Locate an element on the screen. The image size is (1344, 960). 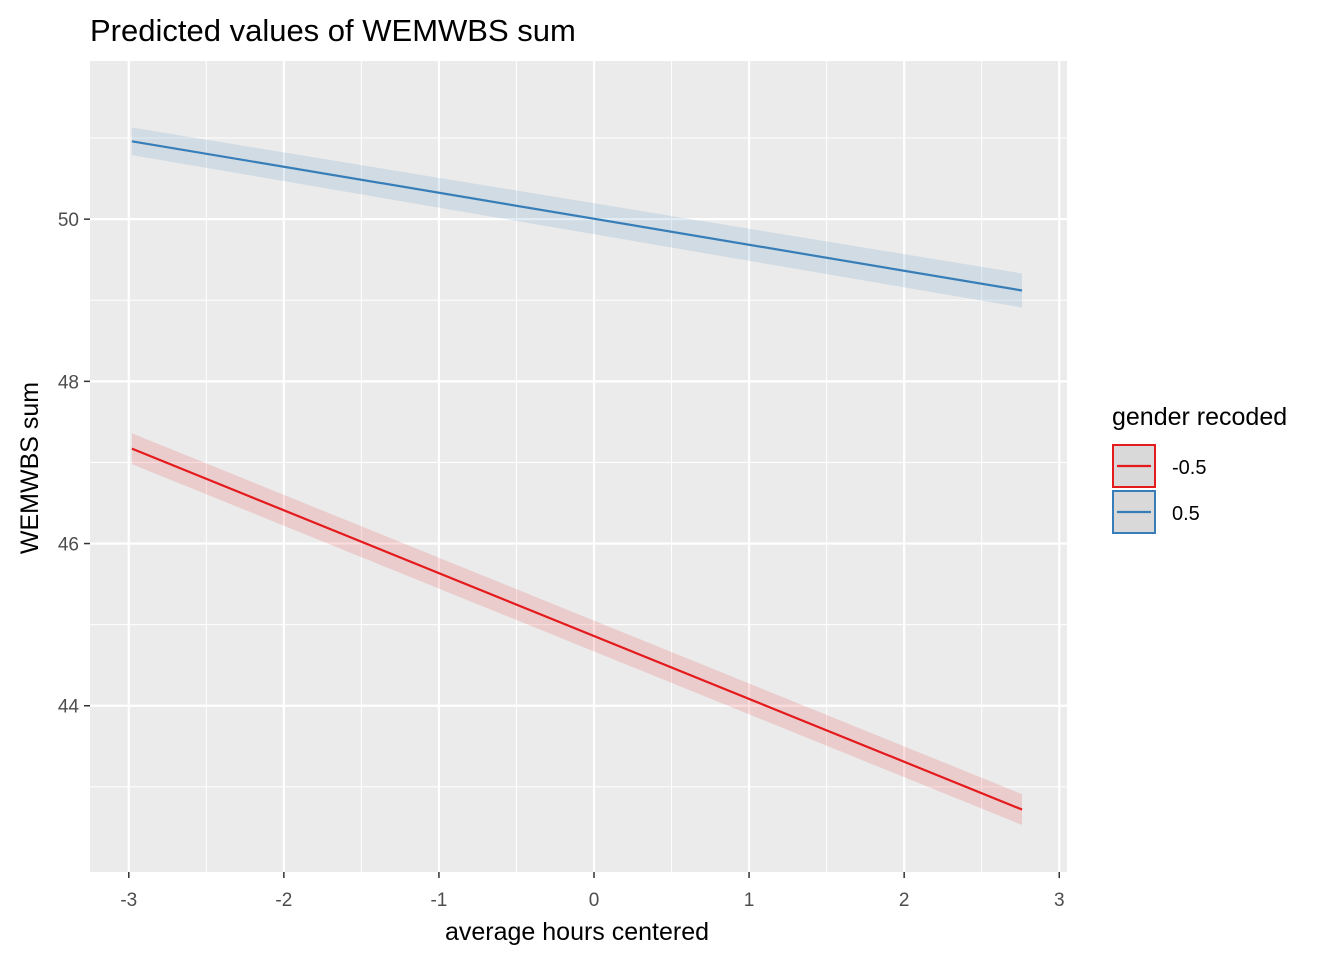
x-axis-ticks: -3 -2 -1 0 1 2 3 is located at coordinates (592, 891).